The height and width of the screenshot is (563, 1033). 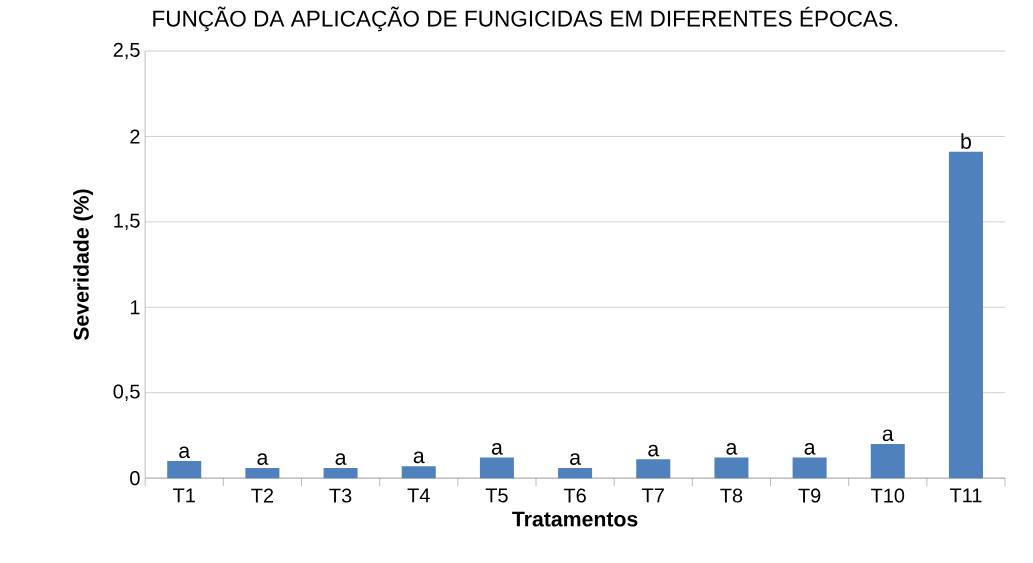 I want to click on chart-title: FUNÇÃO DA APLICAÇÃO DE FUNGICIDAS EM DIFERENTES ÉPOCAS., so click(x=525, y=19).